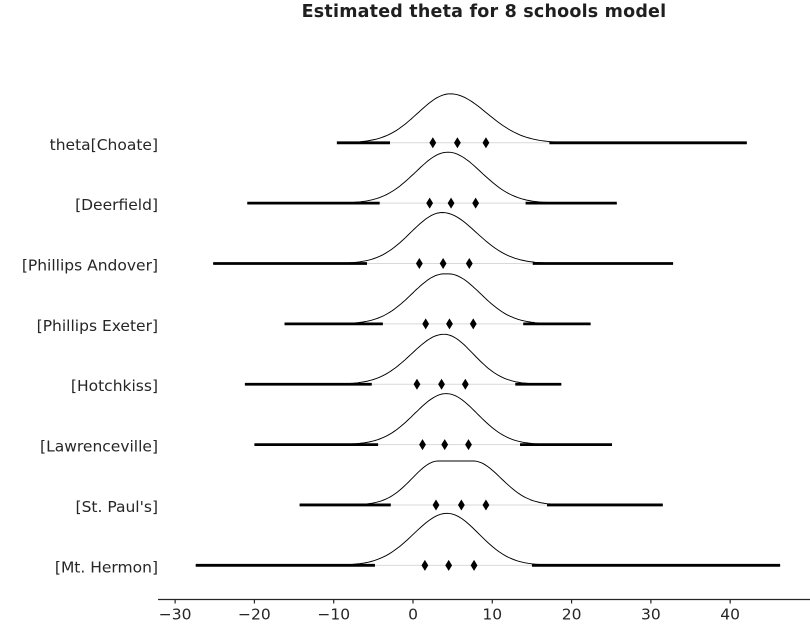 This screenshot has height=630, width=810. I want to click on ridge-row: [Mt. Hermon], so click(418, 544).